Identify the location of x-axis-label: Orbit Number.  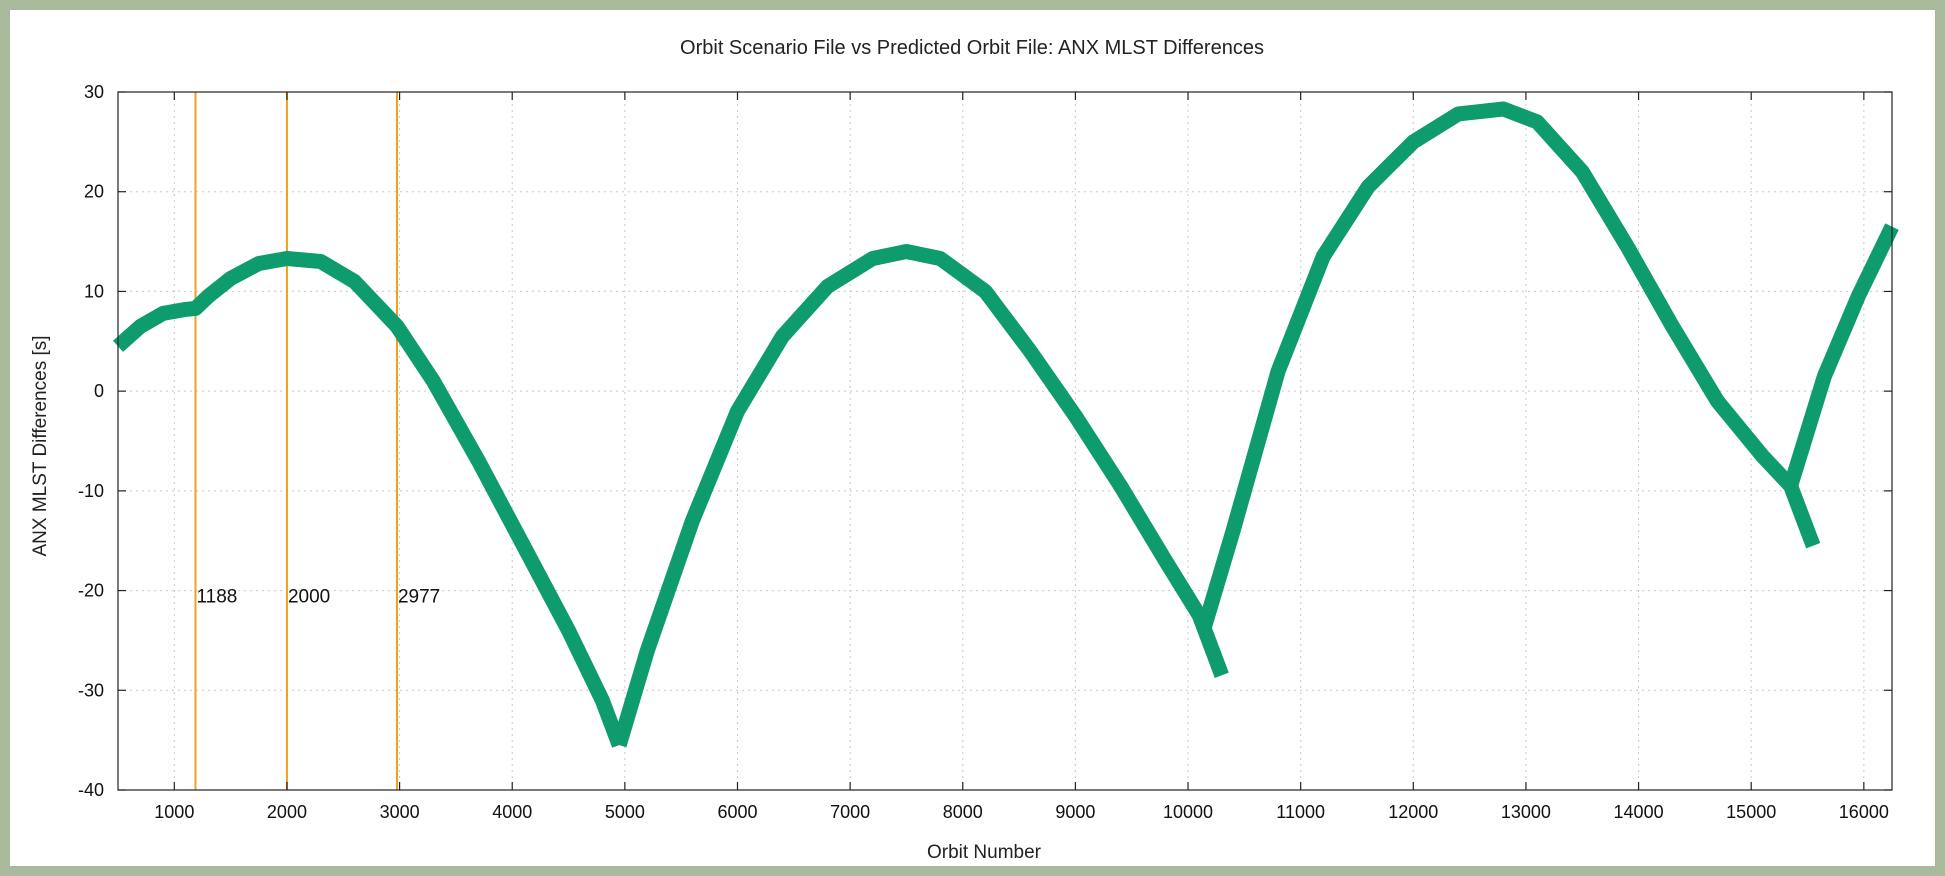
(984, 852).